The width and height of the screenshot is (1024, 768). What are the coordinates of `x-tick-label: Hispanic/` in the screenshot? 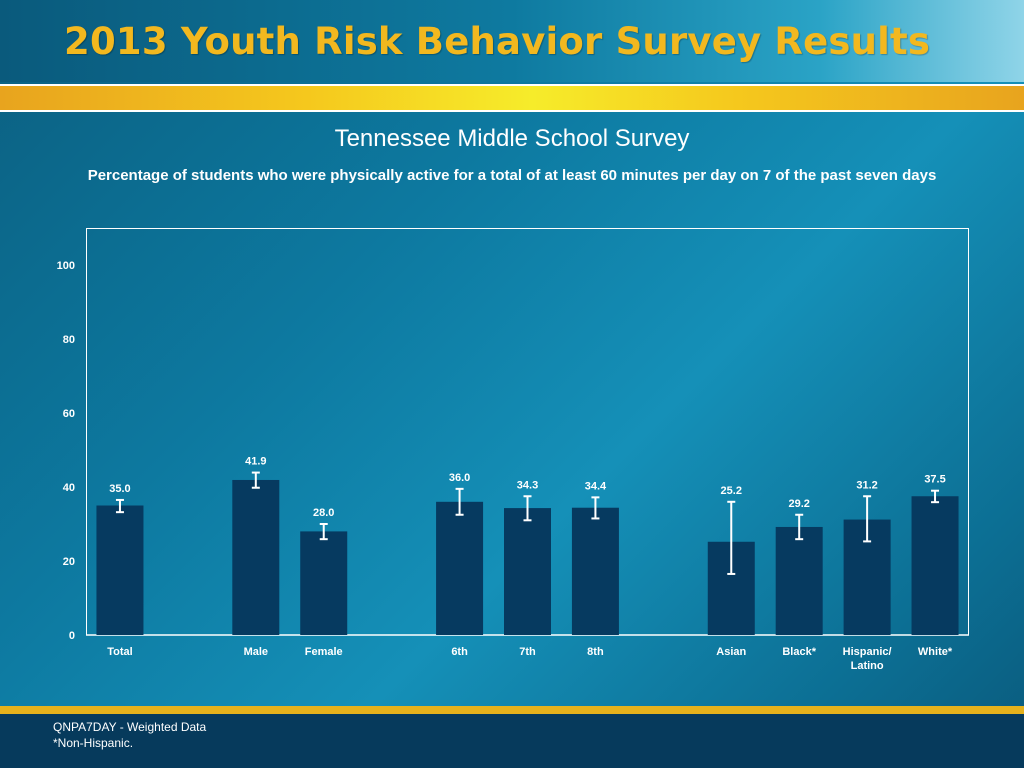 It's located at (867, 652).